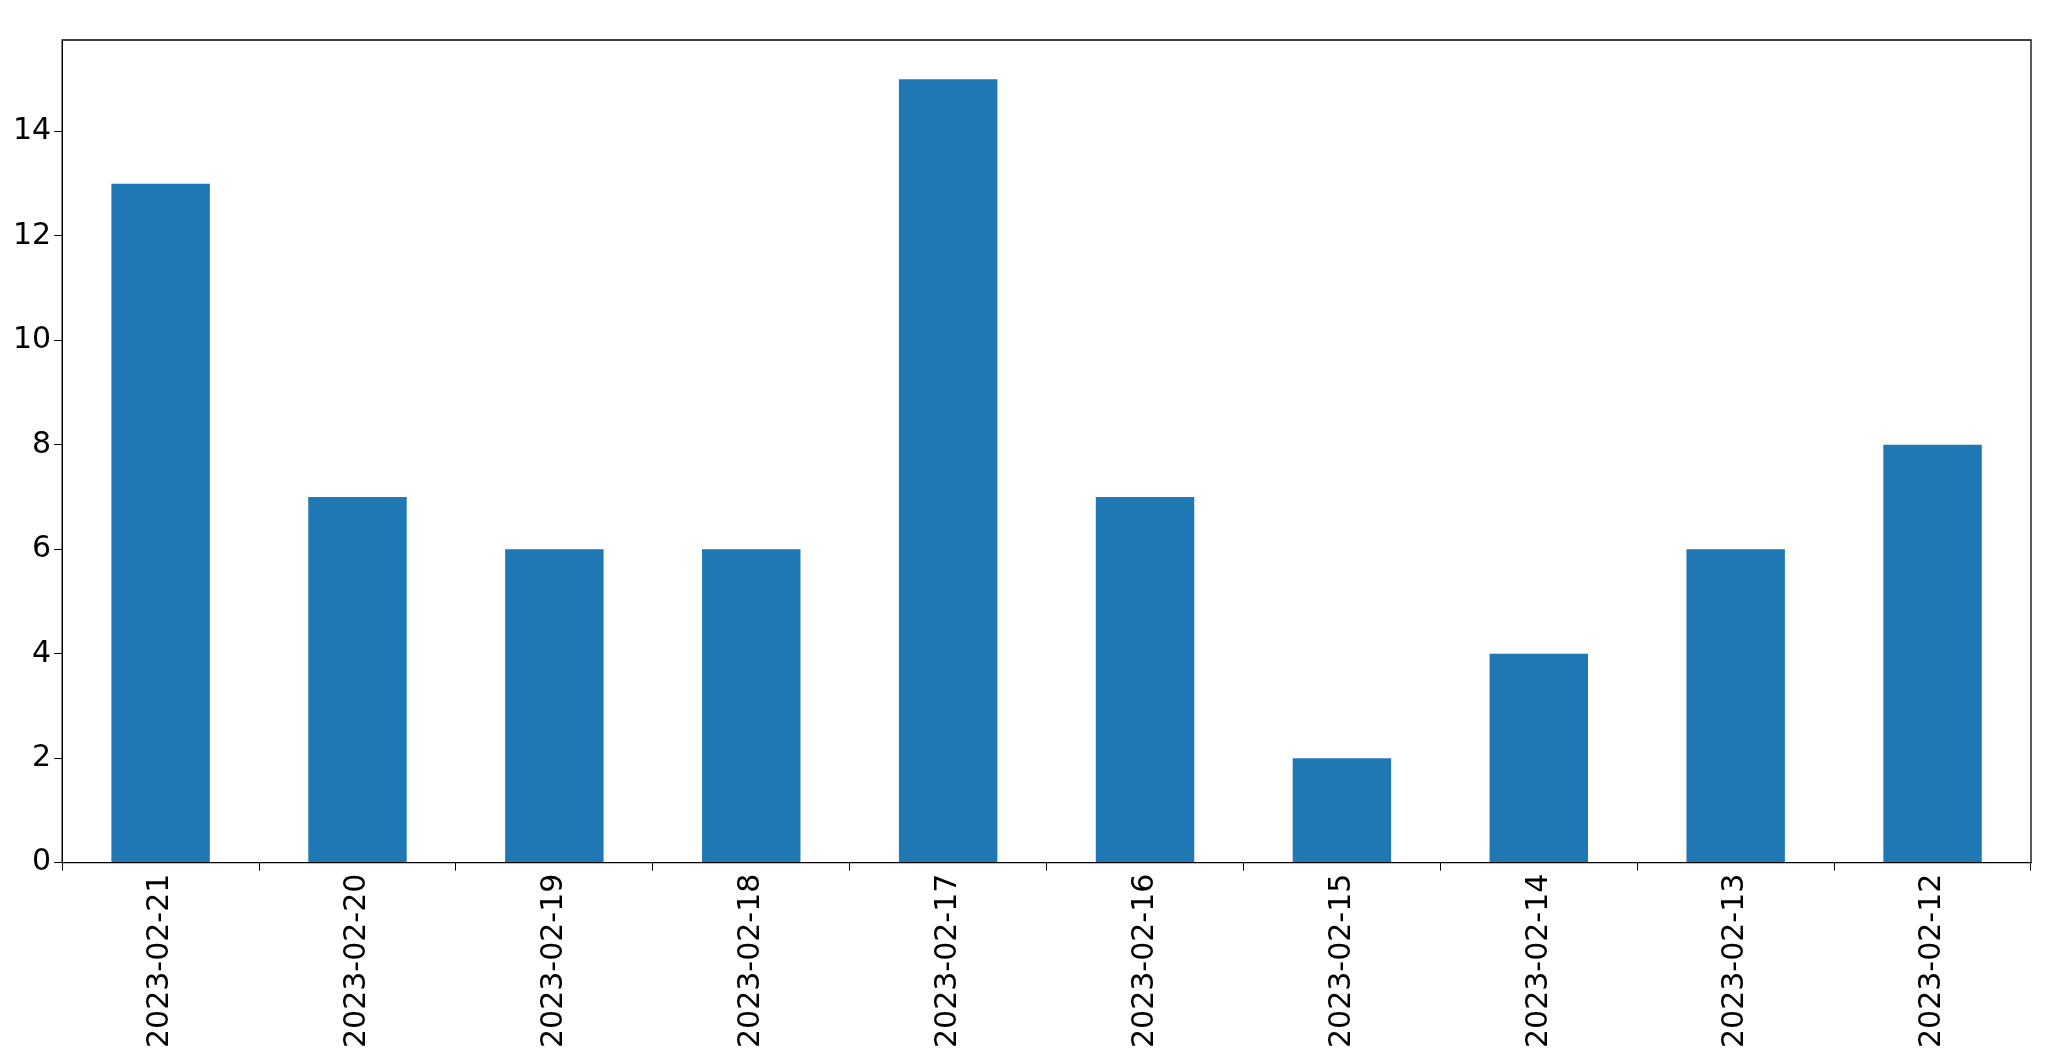  Describe the element at coordinates (32, 129) in the screenshot. I see `y-tick-label: 14` at that location.